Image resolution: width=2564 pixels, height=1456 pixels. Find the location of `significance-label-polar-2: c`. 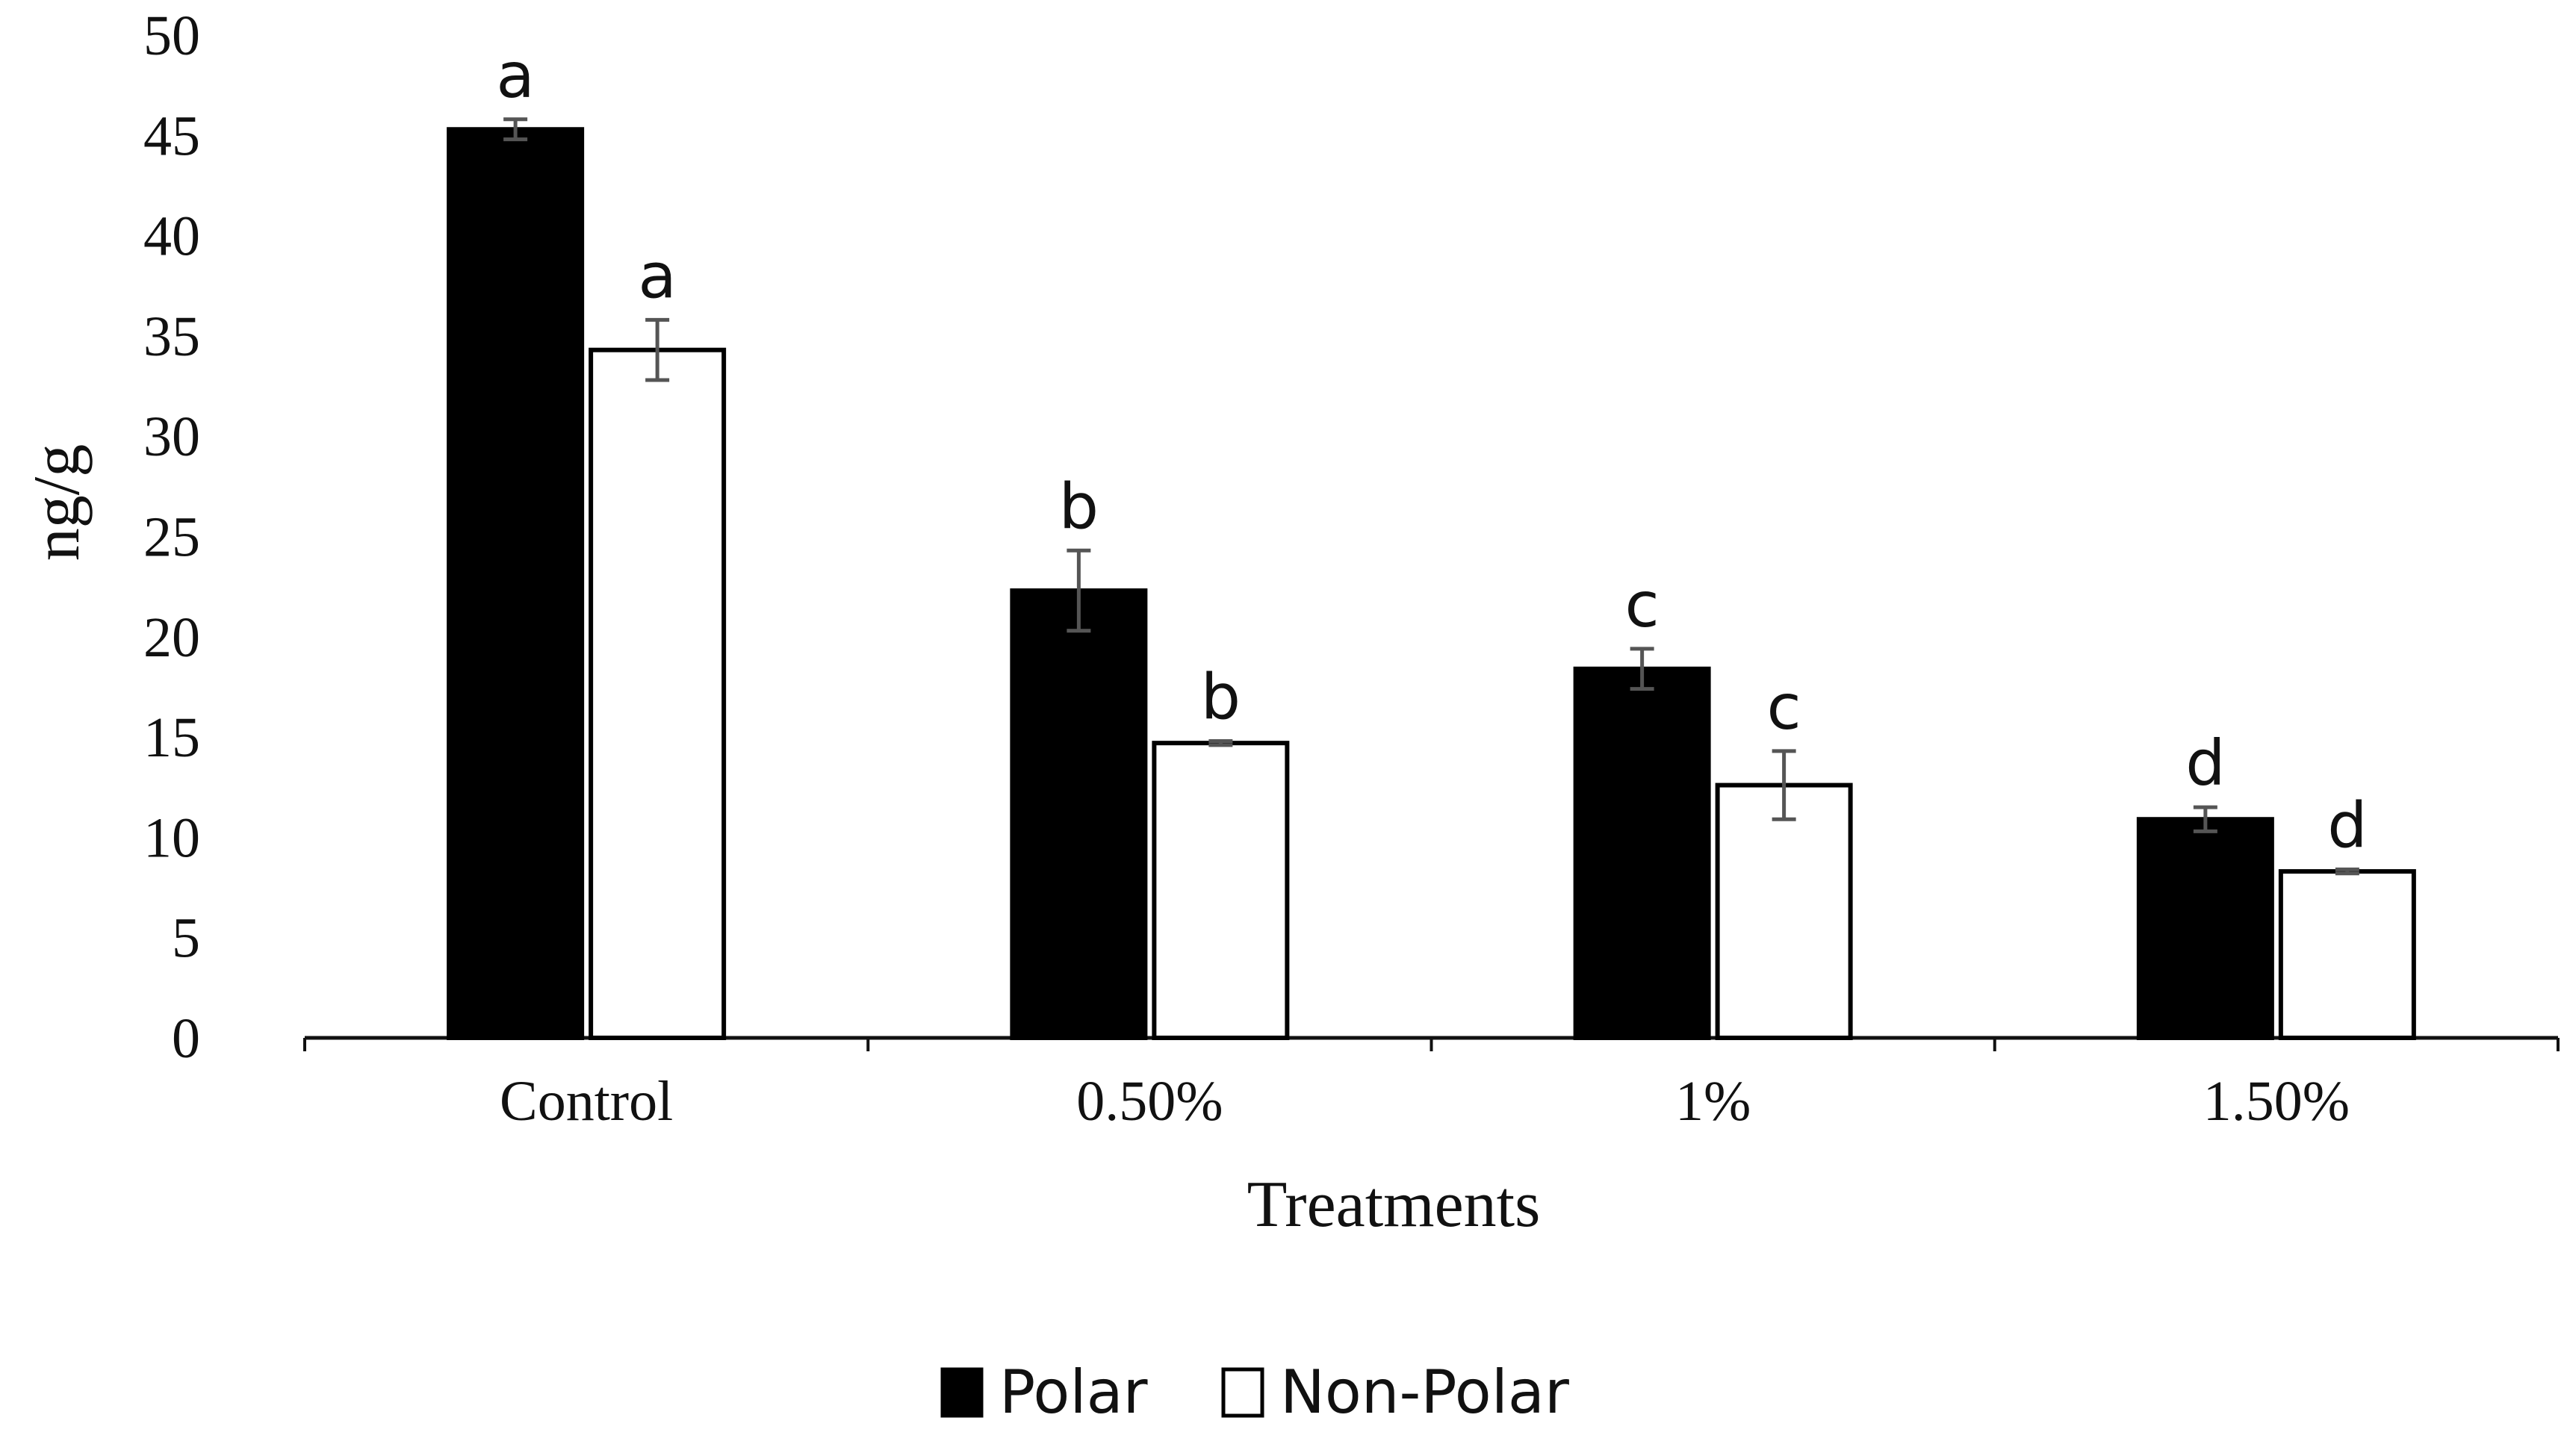

significance-label-polar-2: c is located at coordinates (1642, 604).